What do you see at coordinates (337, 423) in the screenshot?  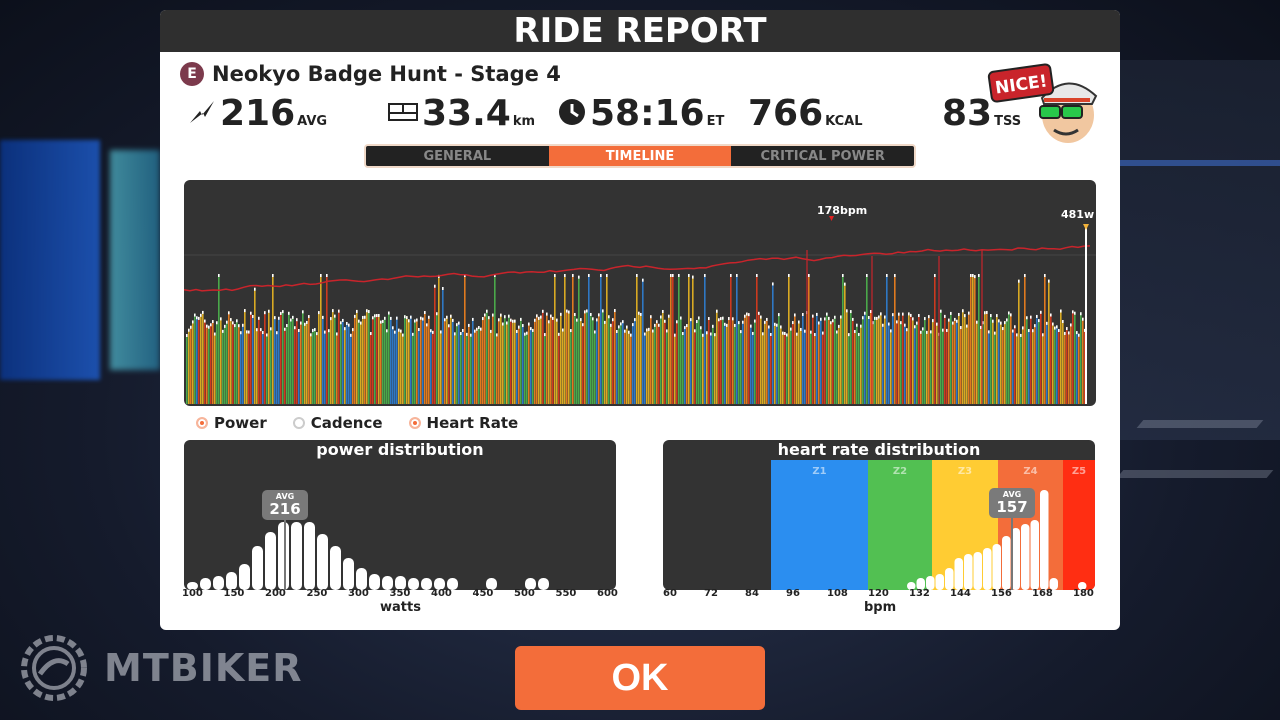 I see `legend-cadence: Cadence` at bounding box center [337, 423].